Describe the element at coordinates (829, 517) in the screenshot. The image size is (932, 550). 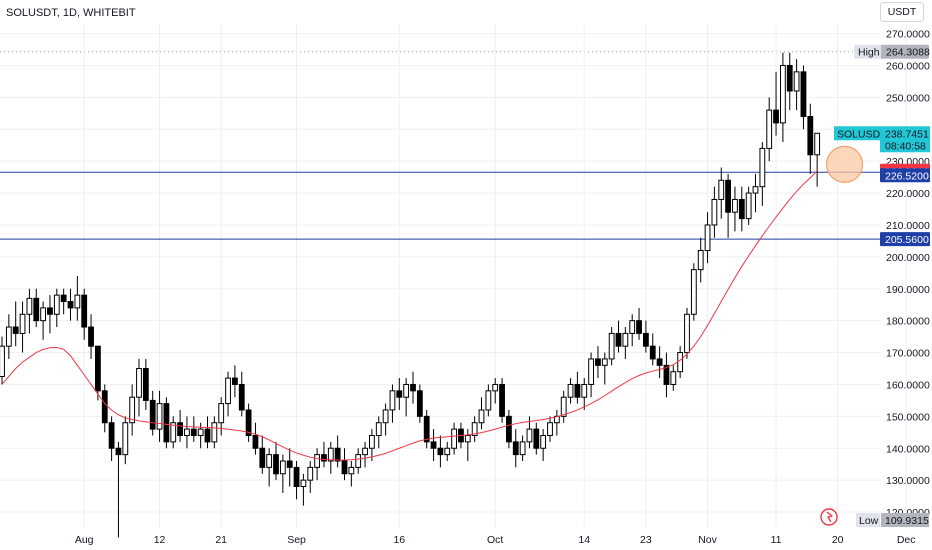
I see `tradingview-logo-icon` at that location.